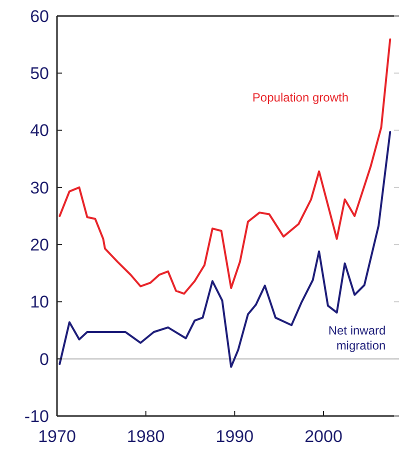 Image resolution: width=413 pixels, height=466 pixels. I want to click on x-tick-label: 1990, so click(235, 436).